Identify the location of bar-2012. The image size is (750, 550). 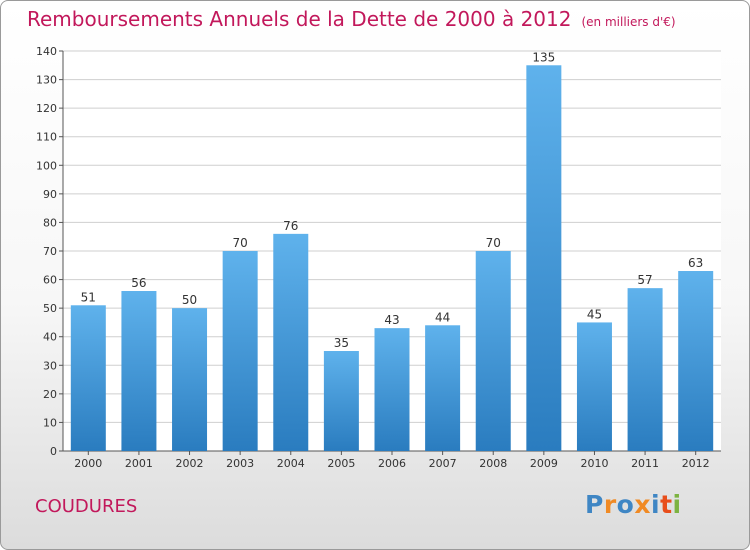
(696, 361).